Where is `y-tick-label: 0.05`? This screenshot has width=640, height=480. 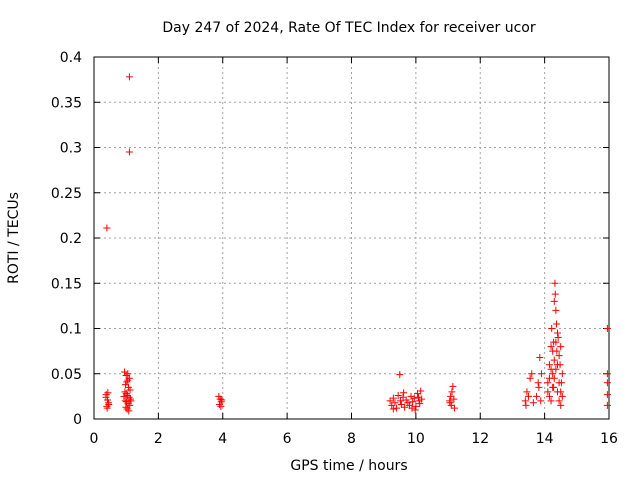 y-tick-label: 0.05 is located at coordinates (66, 375).